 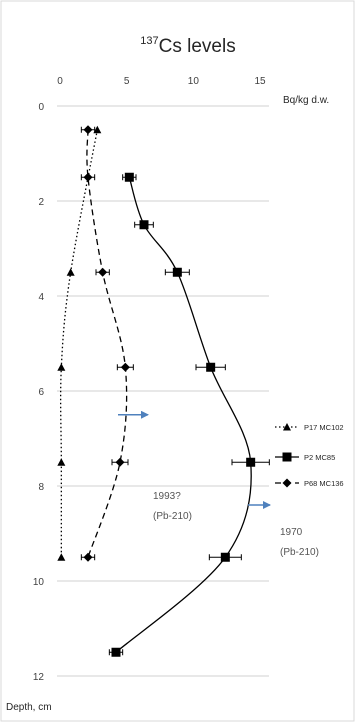 What do you see at coordinates (167, 496) in the screenshot?
I see `annotation-text-0-0: 1993?` at bounding box center [167, 496].